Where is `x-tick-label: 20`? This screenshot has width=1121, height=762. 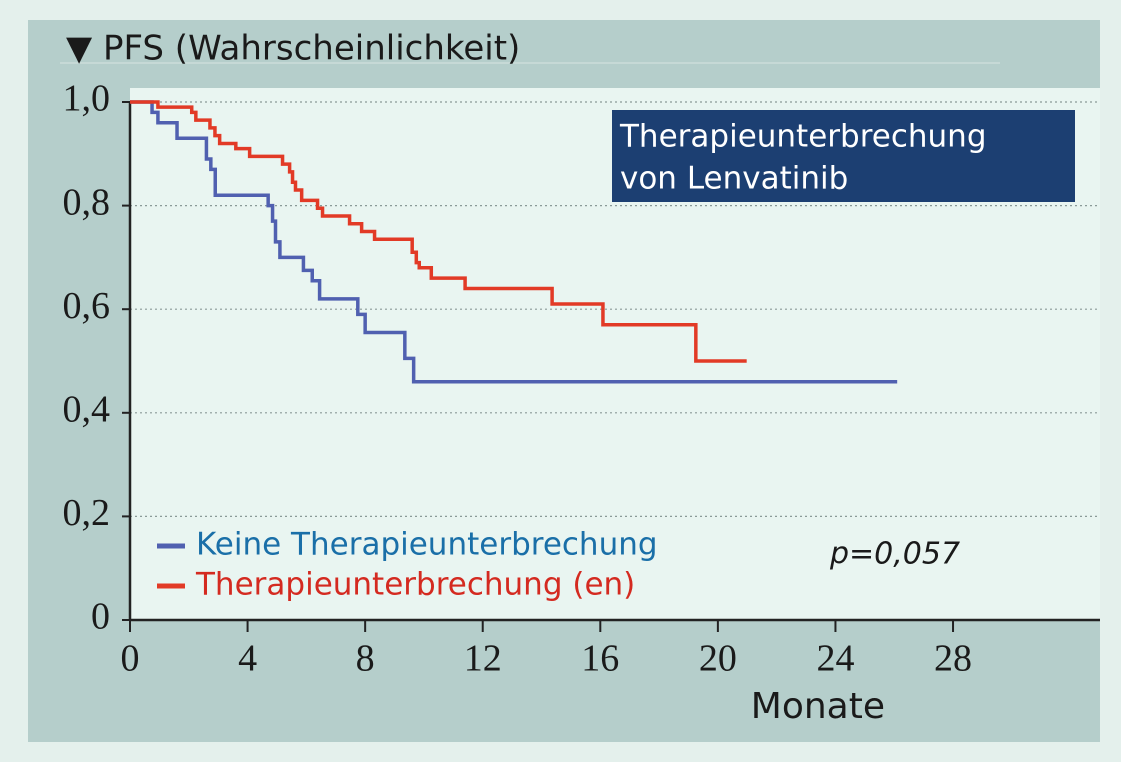
x-tick-label: 20 is located at coordinates (718, 659).